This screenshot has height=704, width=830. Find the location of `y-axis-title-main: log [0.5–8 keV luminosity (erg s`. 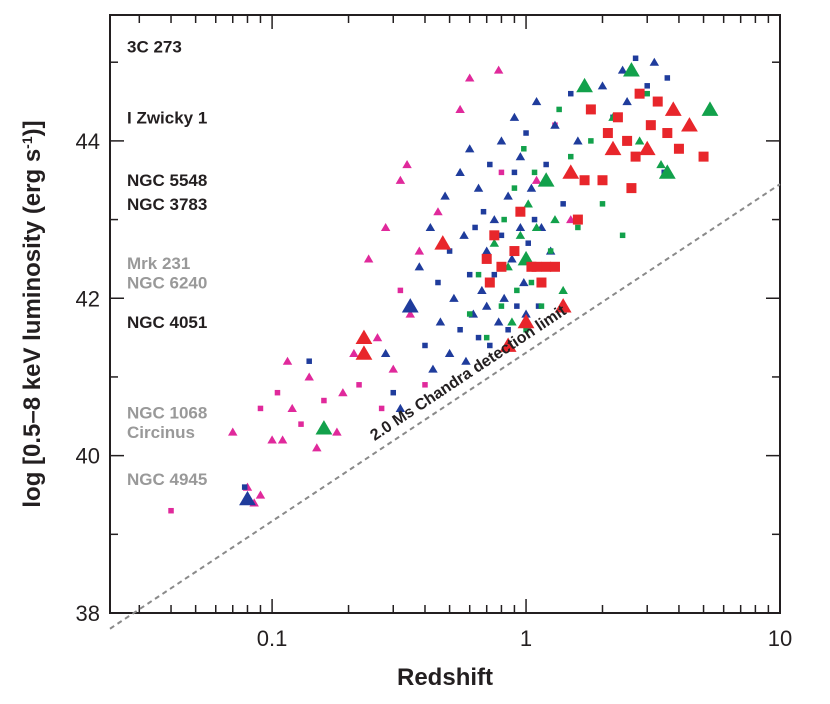

y-axis-title-main: log [0.5–8 keV luminosity (erg s is located at coordinates (32, 328).